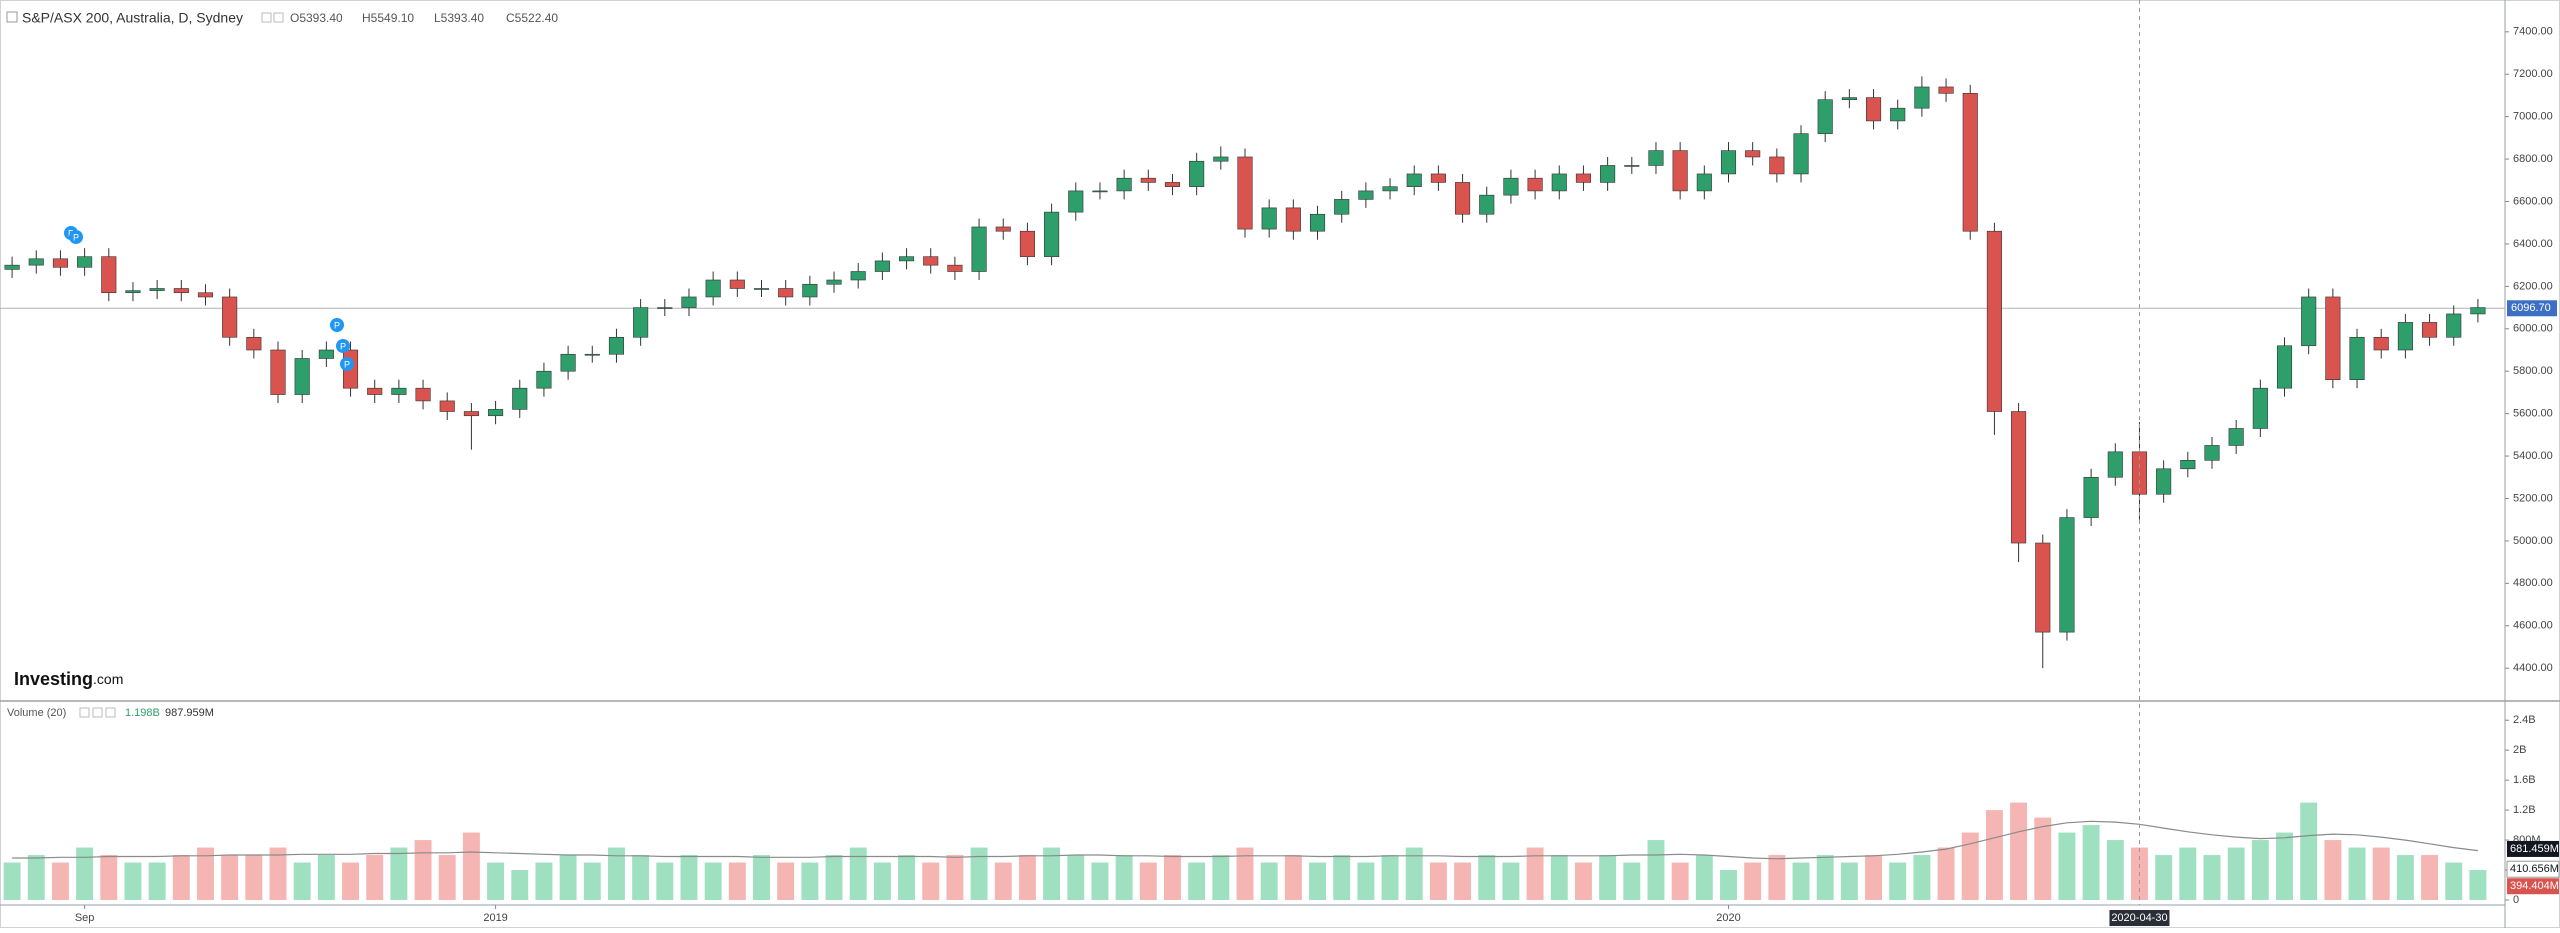 Image resolution: width=2560 pixels, height=933 pixels. What do you see at coordinates (2533, 371) in the screenshot?
I see `y-tick-label: 5800.00` at bounding box center [2533, 371].